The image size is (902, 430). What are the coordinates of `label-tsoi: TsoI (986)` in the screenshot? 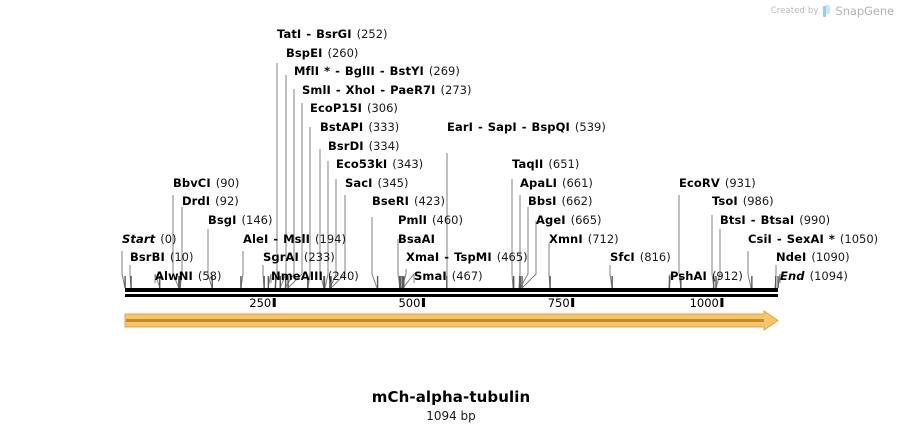 It's located at (743, 201).